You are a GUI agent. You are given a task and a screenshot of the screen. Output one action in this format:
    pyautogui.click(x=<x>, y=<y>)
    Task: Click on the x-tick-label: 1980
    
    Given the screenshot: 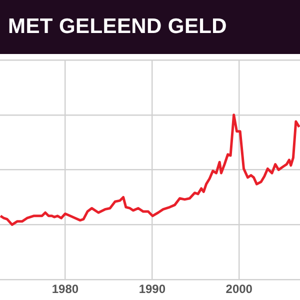 What is the action you would take?
    pyautogui.click(x=65, y=289)
    